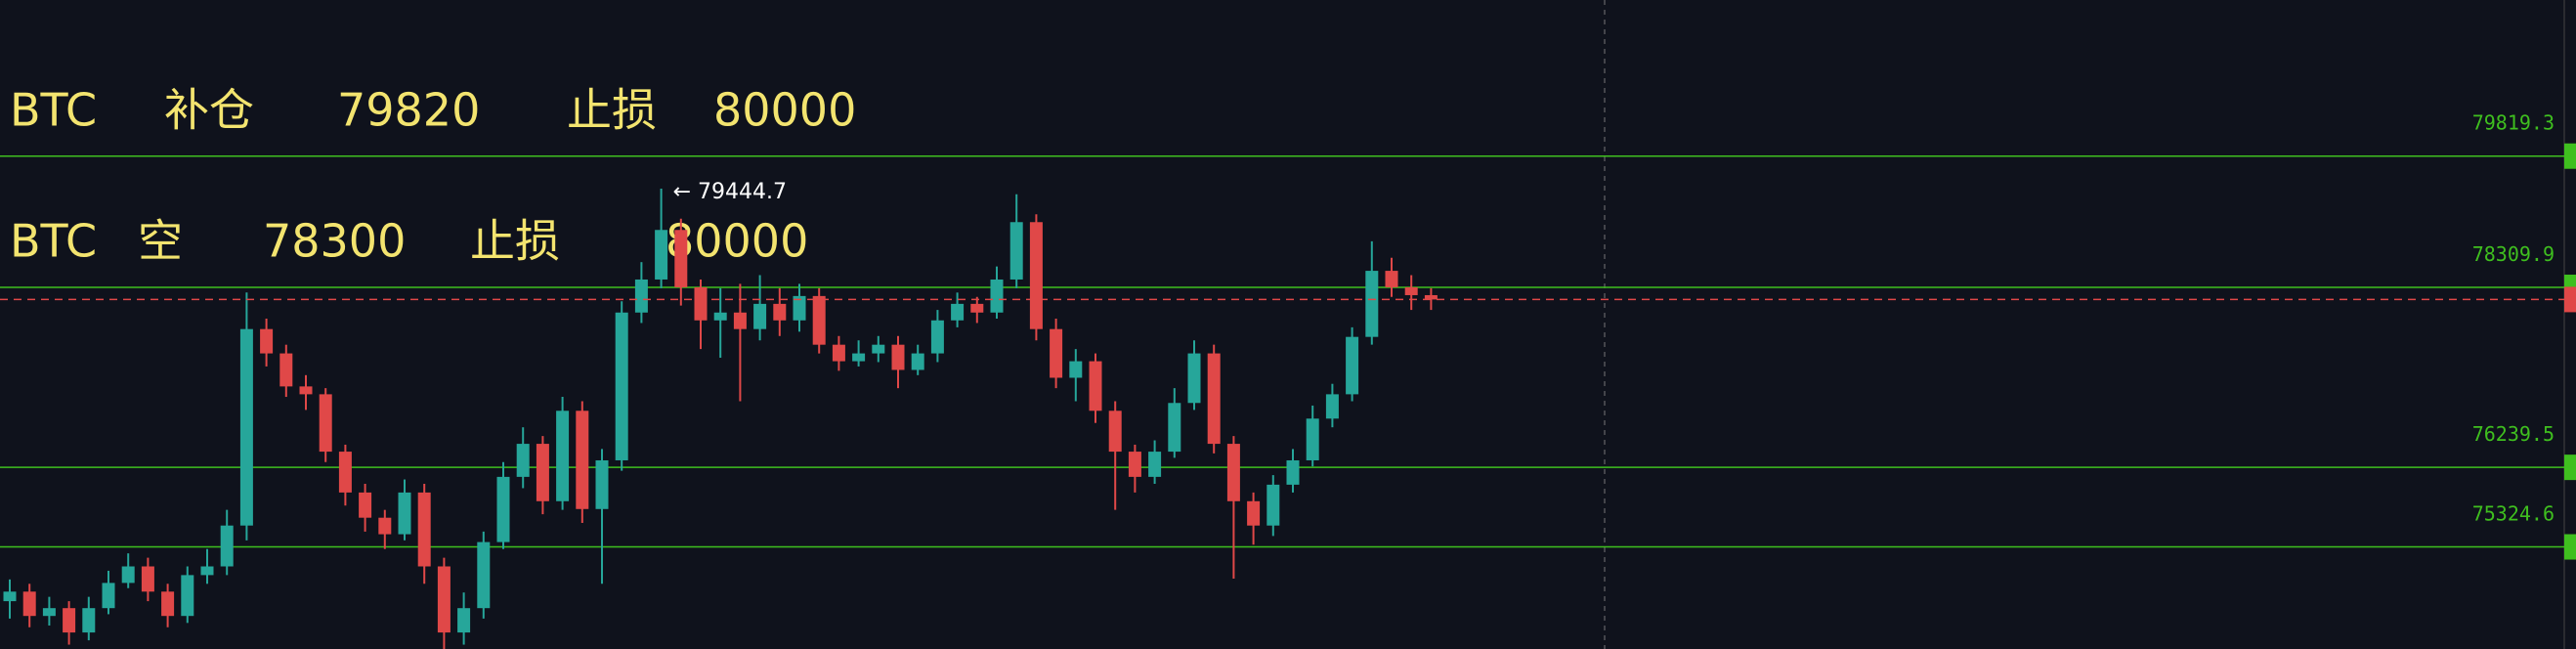  I want to click on level-label: 79819.3, so click(2514, 123).